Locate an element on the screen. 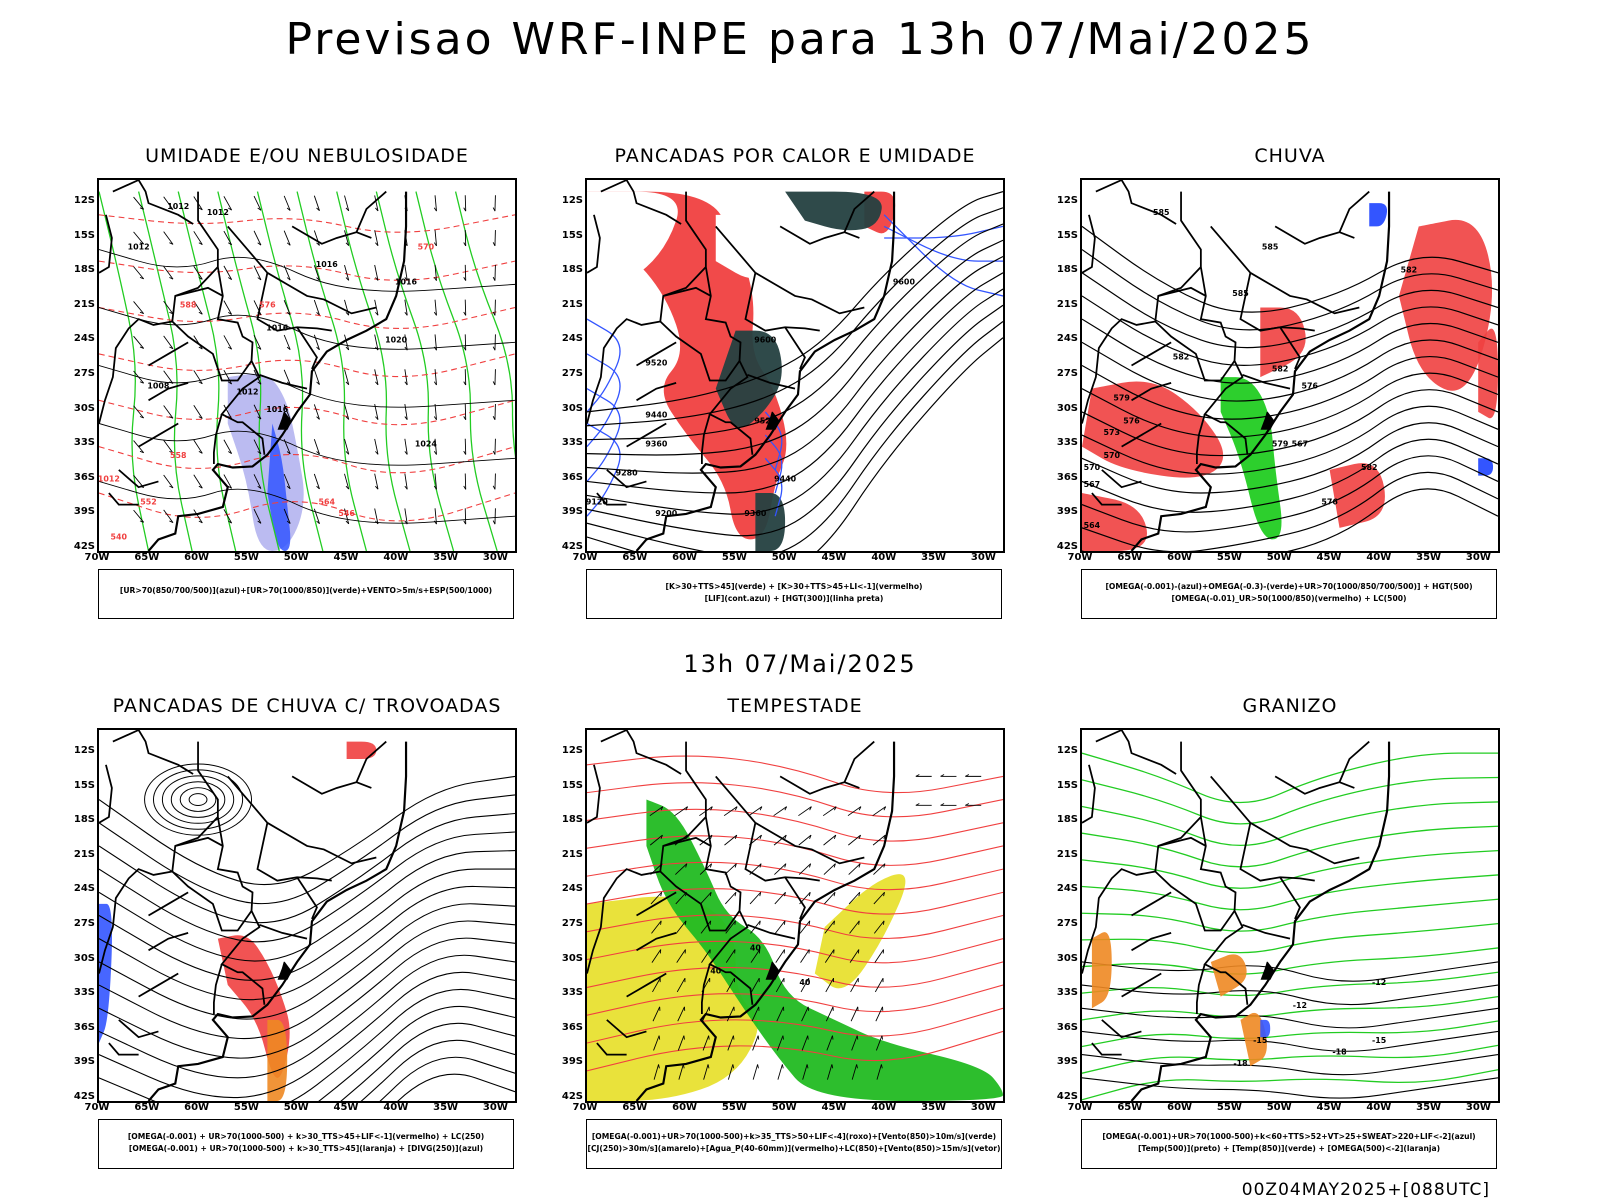 The height and width of the screenshot is (1200, 1600). contour-label: 9600 is located at coordinates (765, 339).